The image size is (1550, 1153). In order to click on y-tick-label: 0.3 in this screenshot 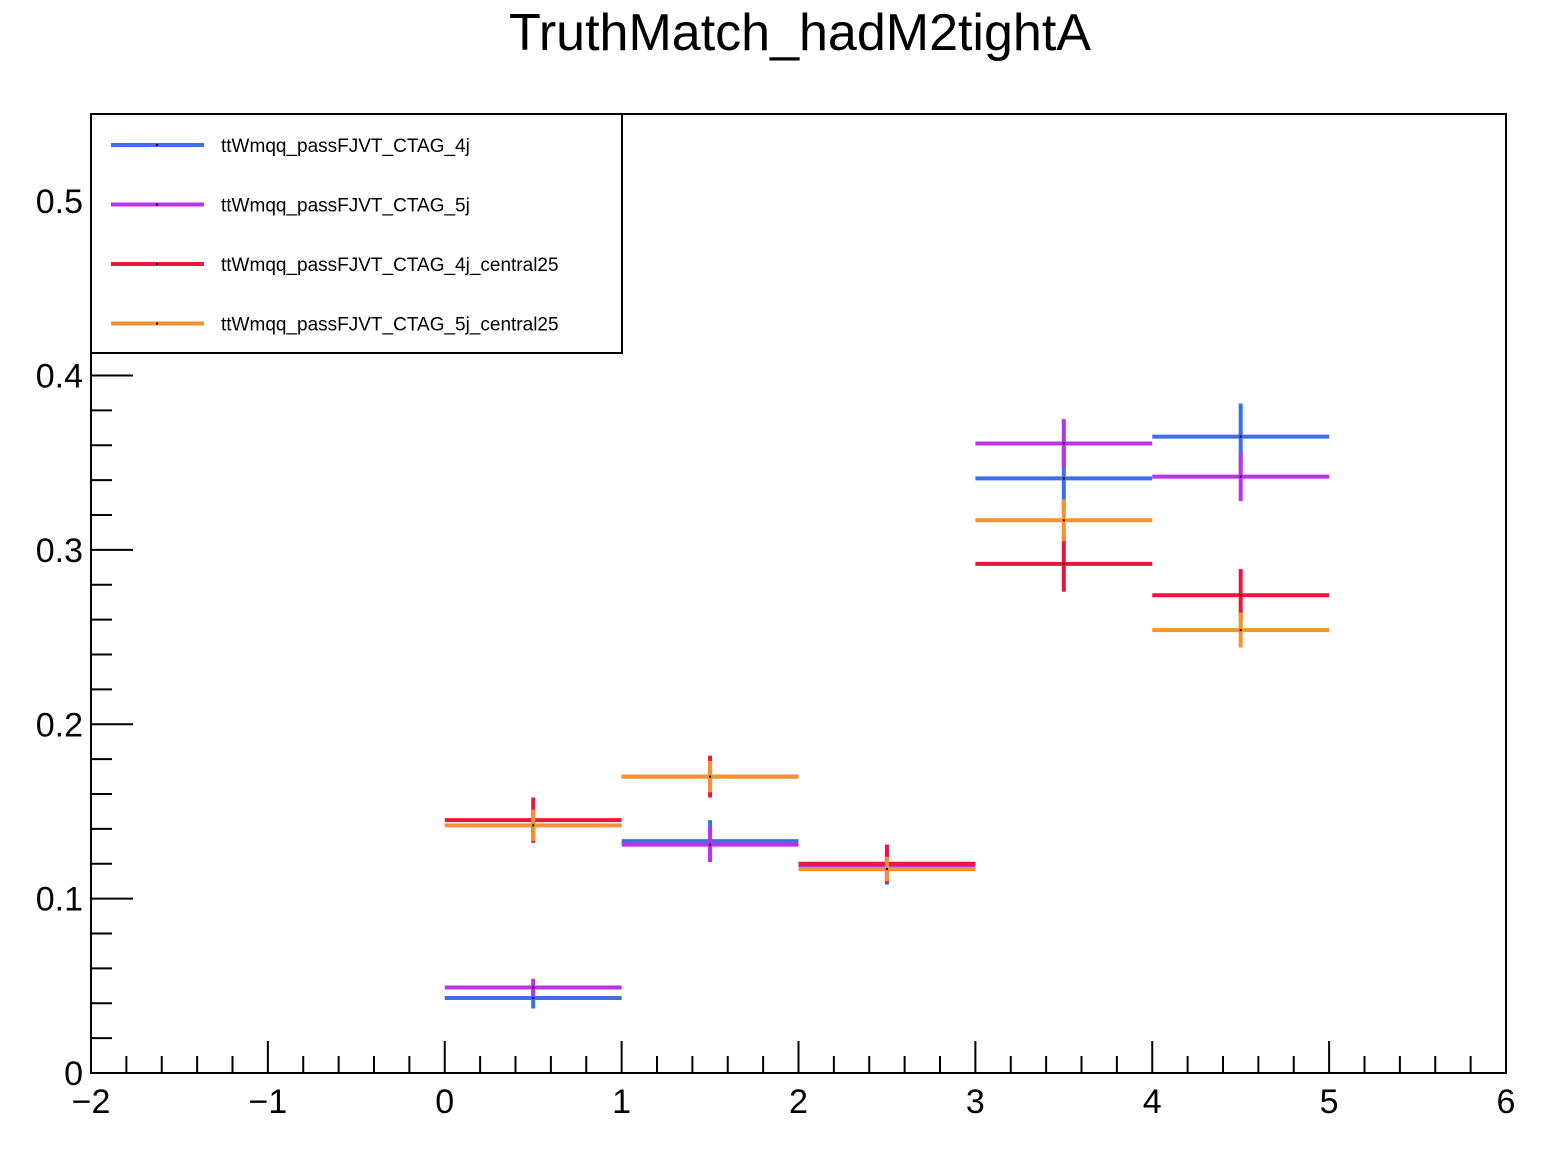, I will do `click(59, 551)`.